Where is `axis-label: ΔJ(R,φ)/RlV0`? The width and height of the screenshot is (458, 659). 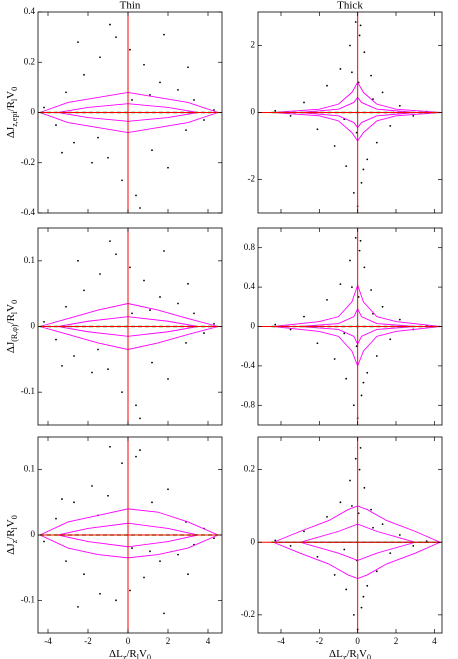 axis-label: ΔJ(R,φ)/RlV0 is located at coordinates (12, 326).